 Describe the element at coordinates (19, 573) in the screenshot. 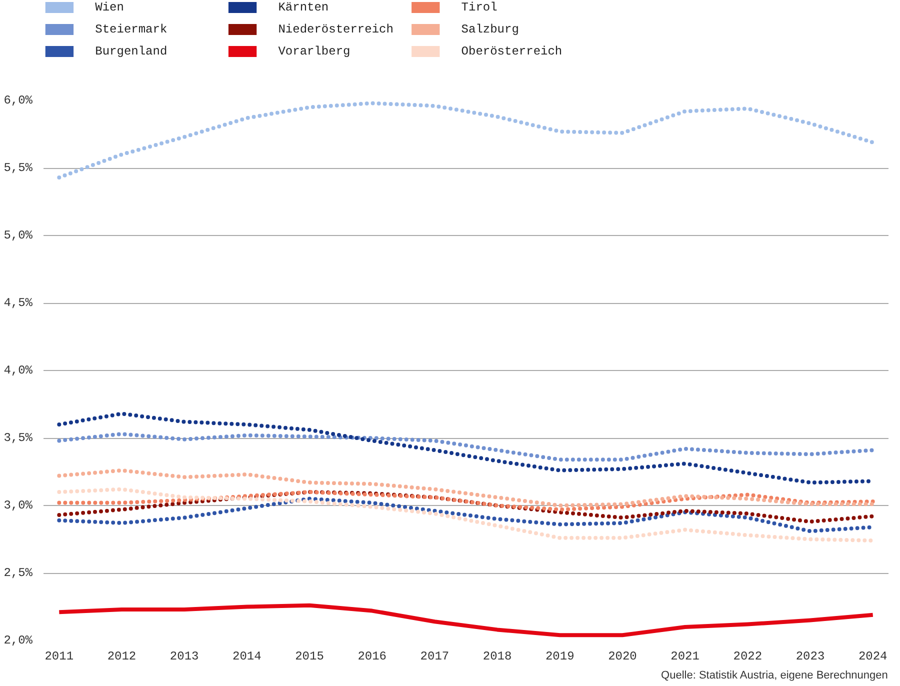

I see `y-tick-label: 2,5%` at that location.